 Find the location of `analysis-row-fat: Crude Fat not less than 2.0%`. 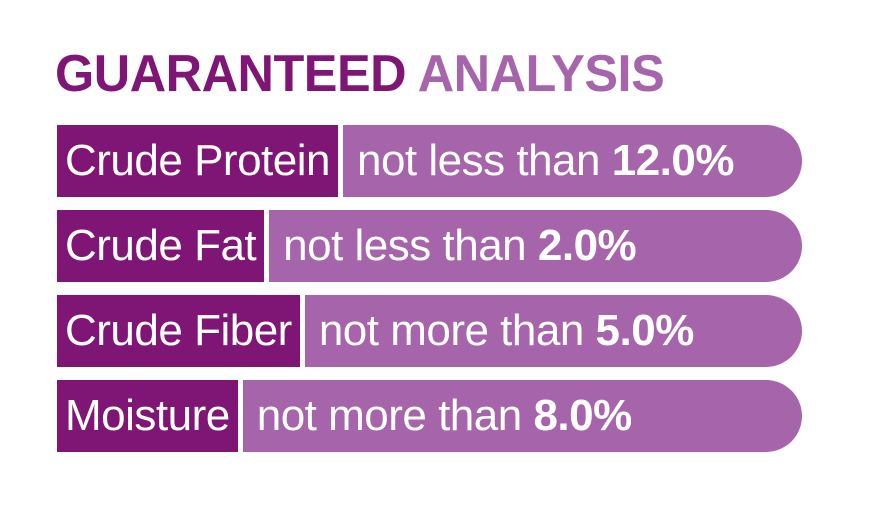

analysis-row-fat: Crude Fat not less than 2.0% is located at coordinates (429, 246).